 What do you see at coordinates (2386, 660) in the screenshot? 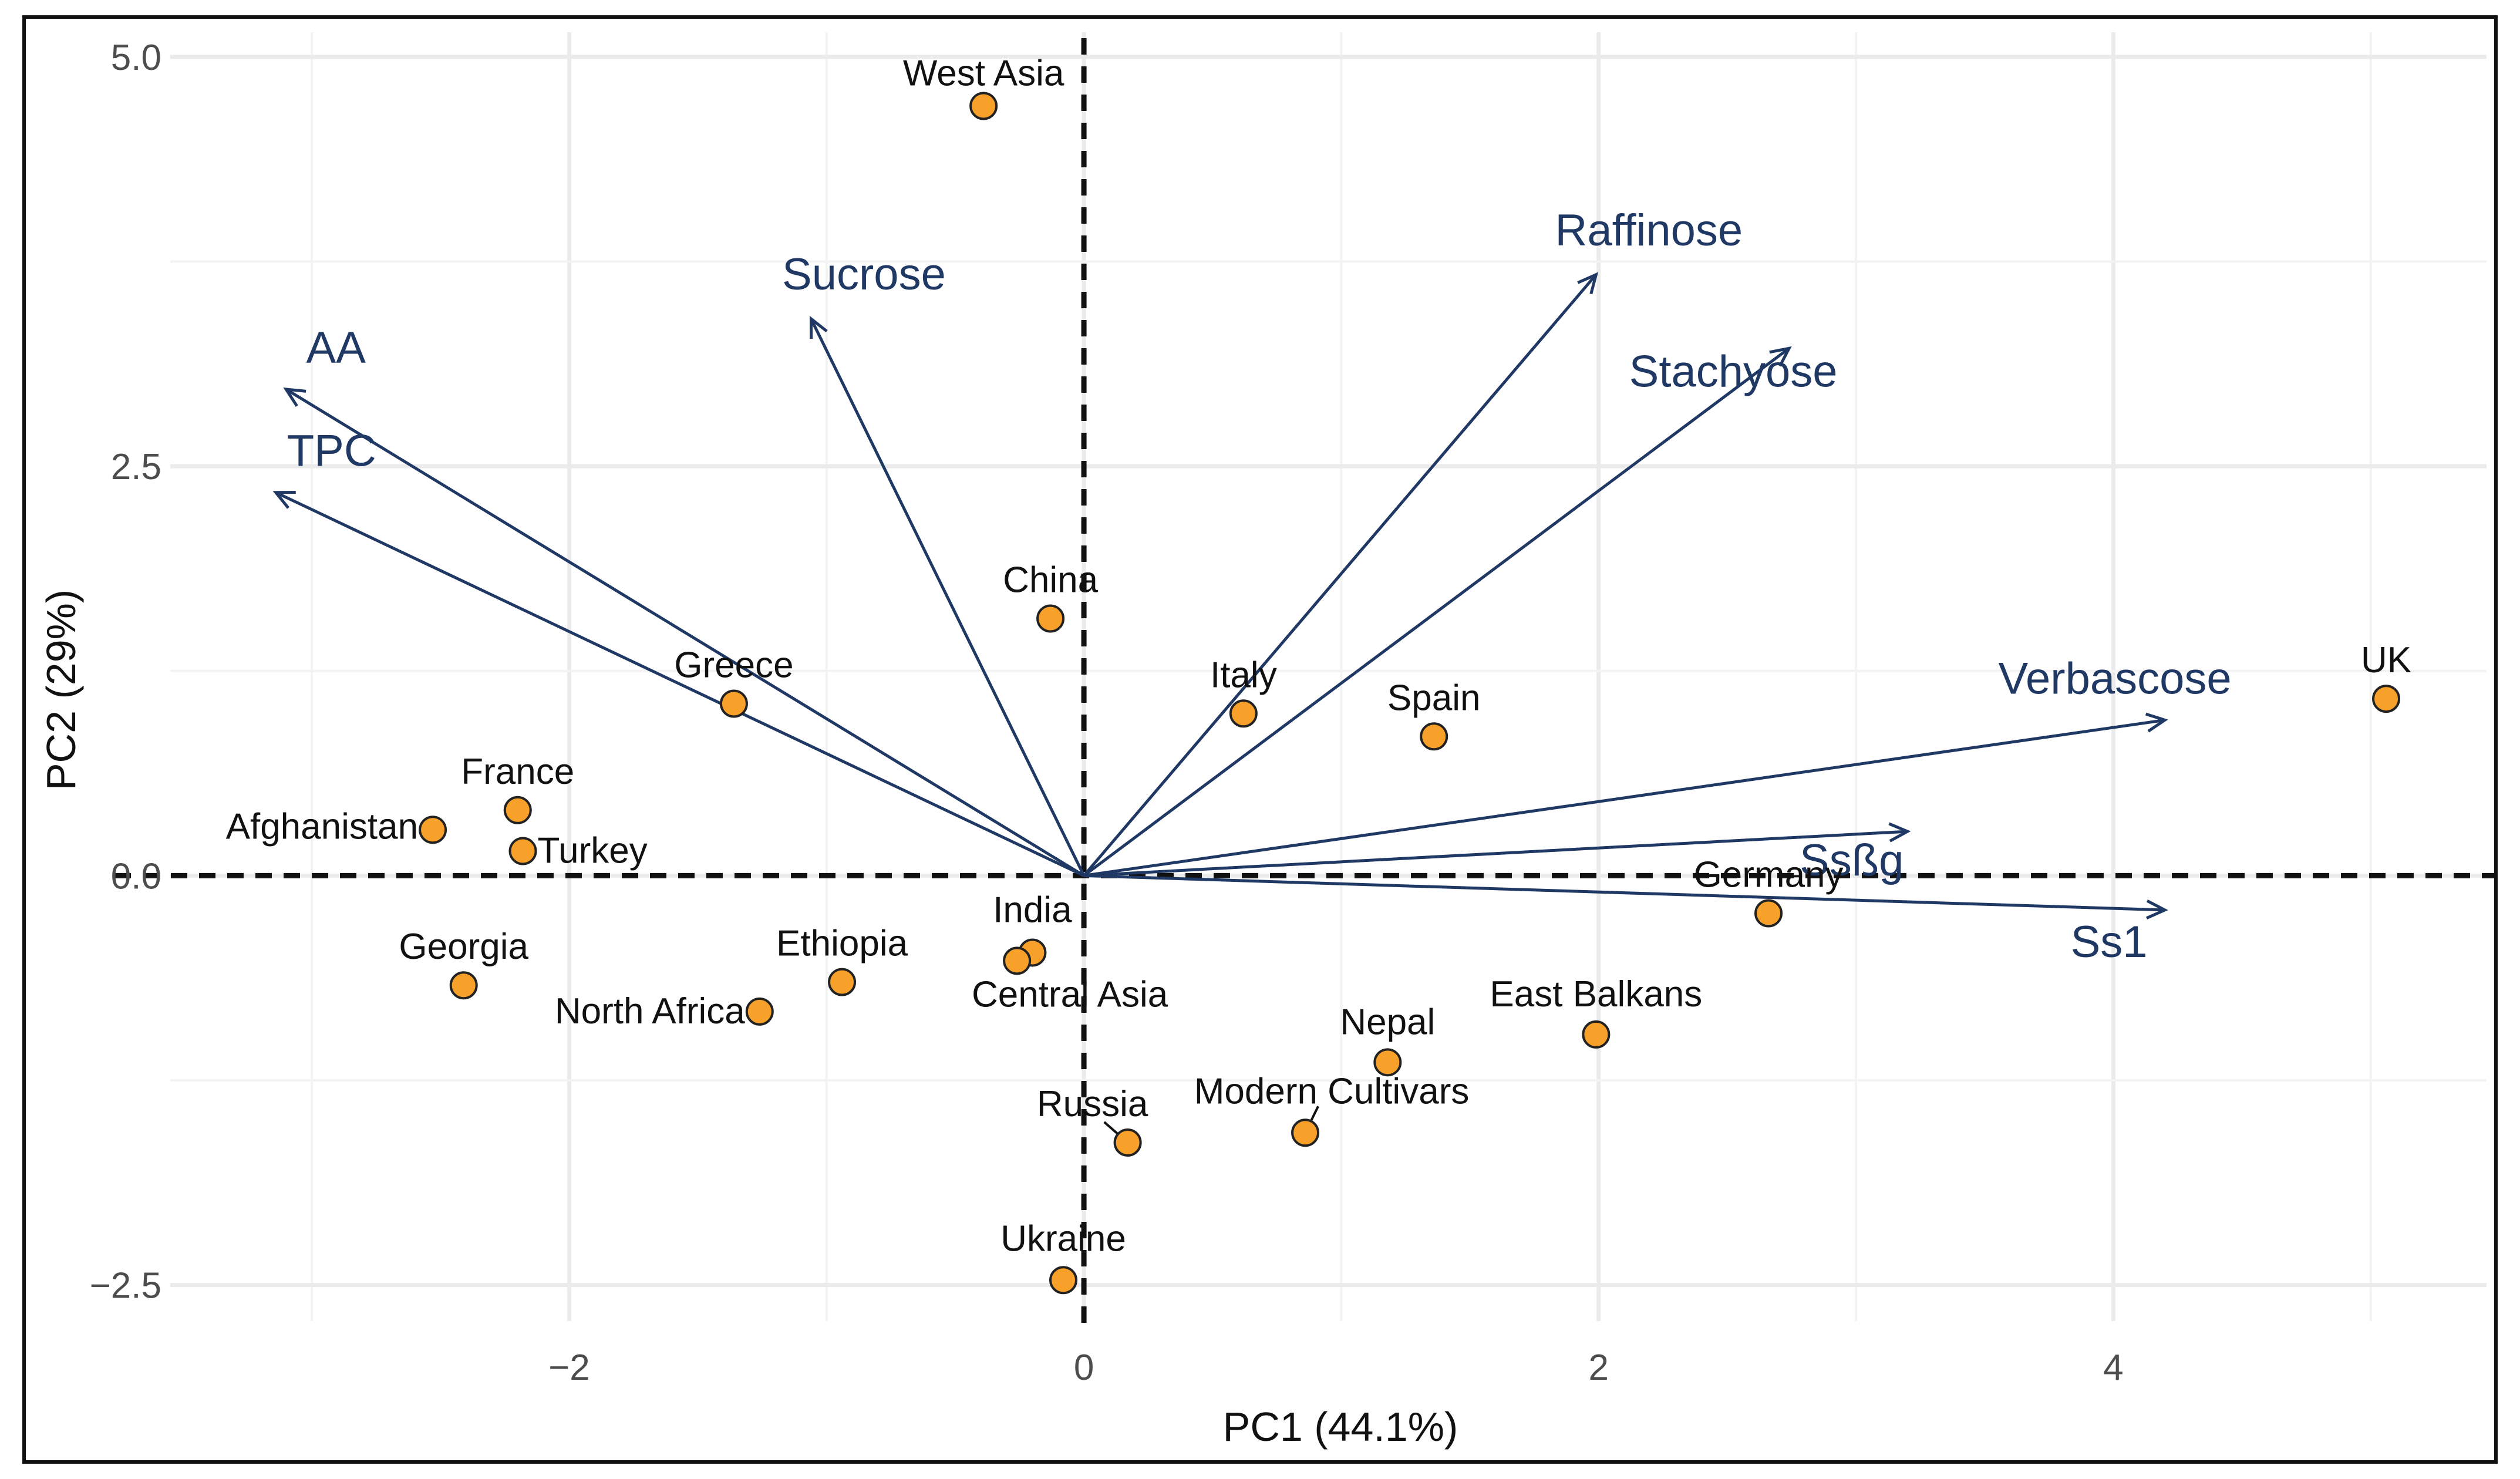
I see `point-label: UK` at bounding box center [2386, 660].